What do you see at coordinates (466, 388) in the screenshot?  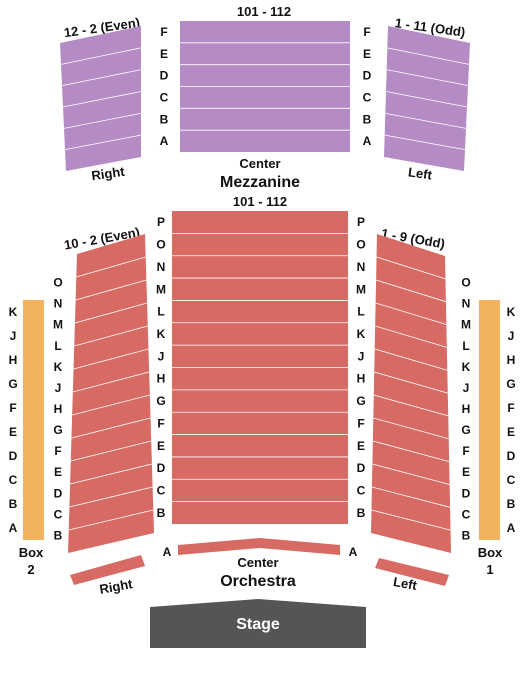 I see `orch-left-row-label: J` at bounding box center [466, 388].